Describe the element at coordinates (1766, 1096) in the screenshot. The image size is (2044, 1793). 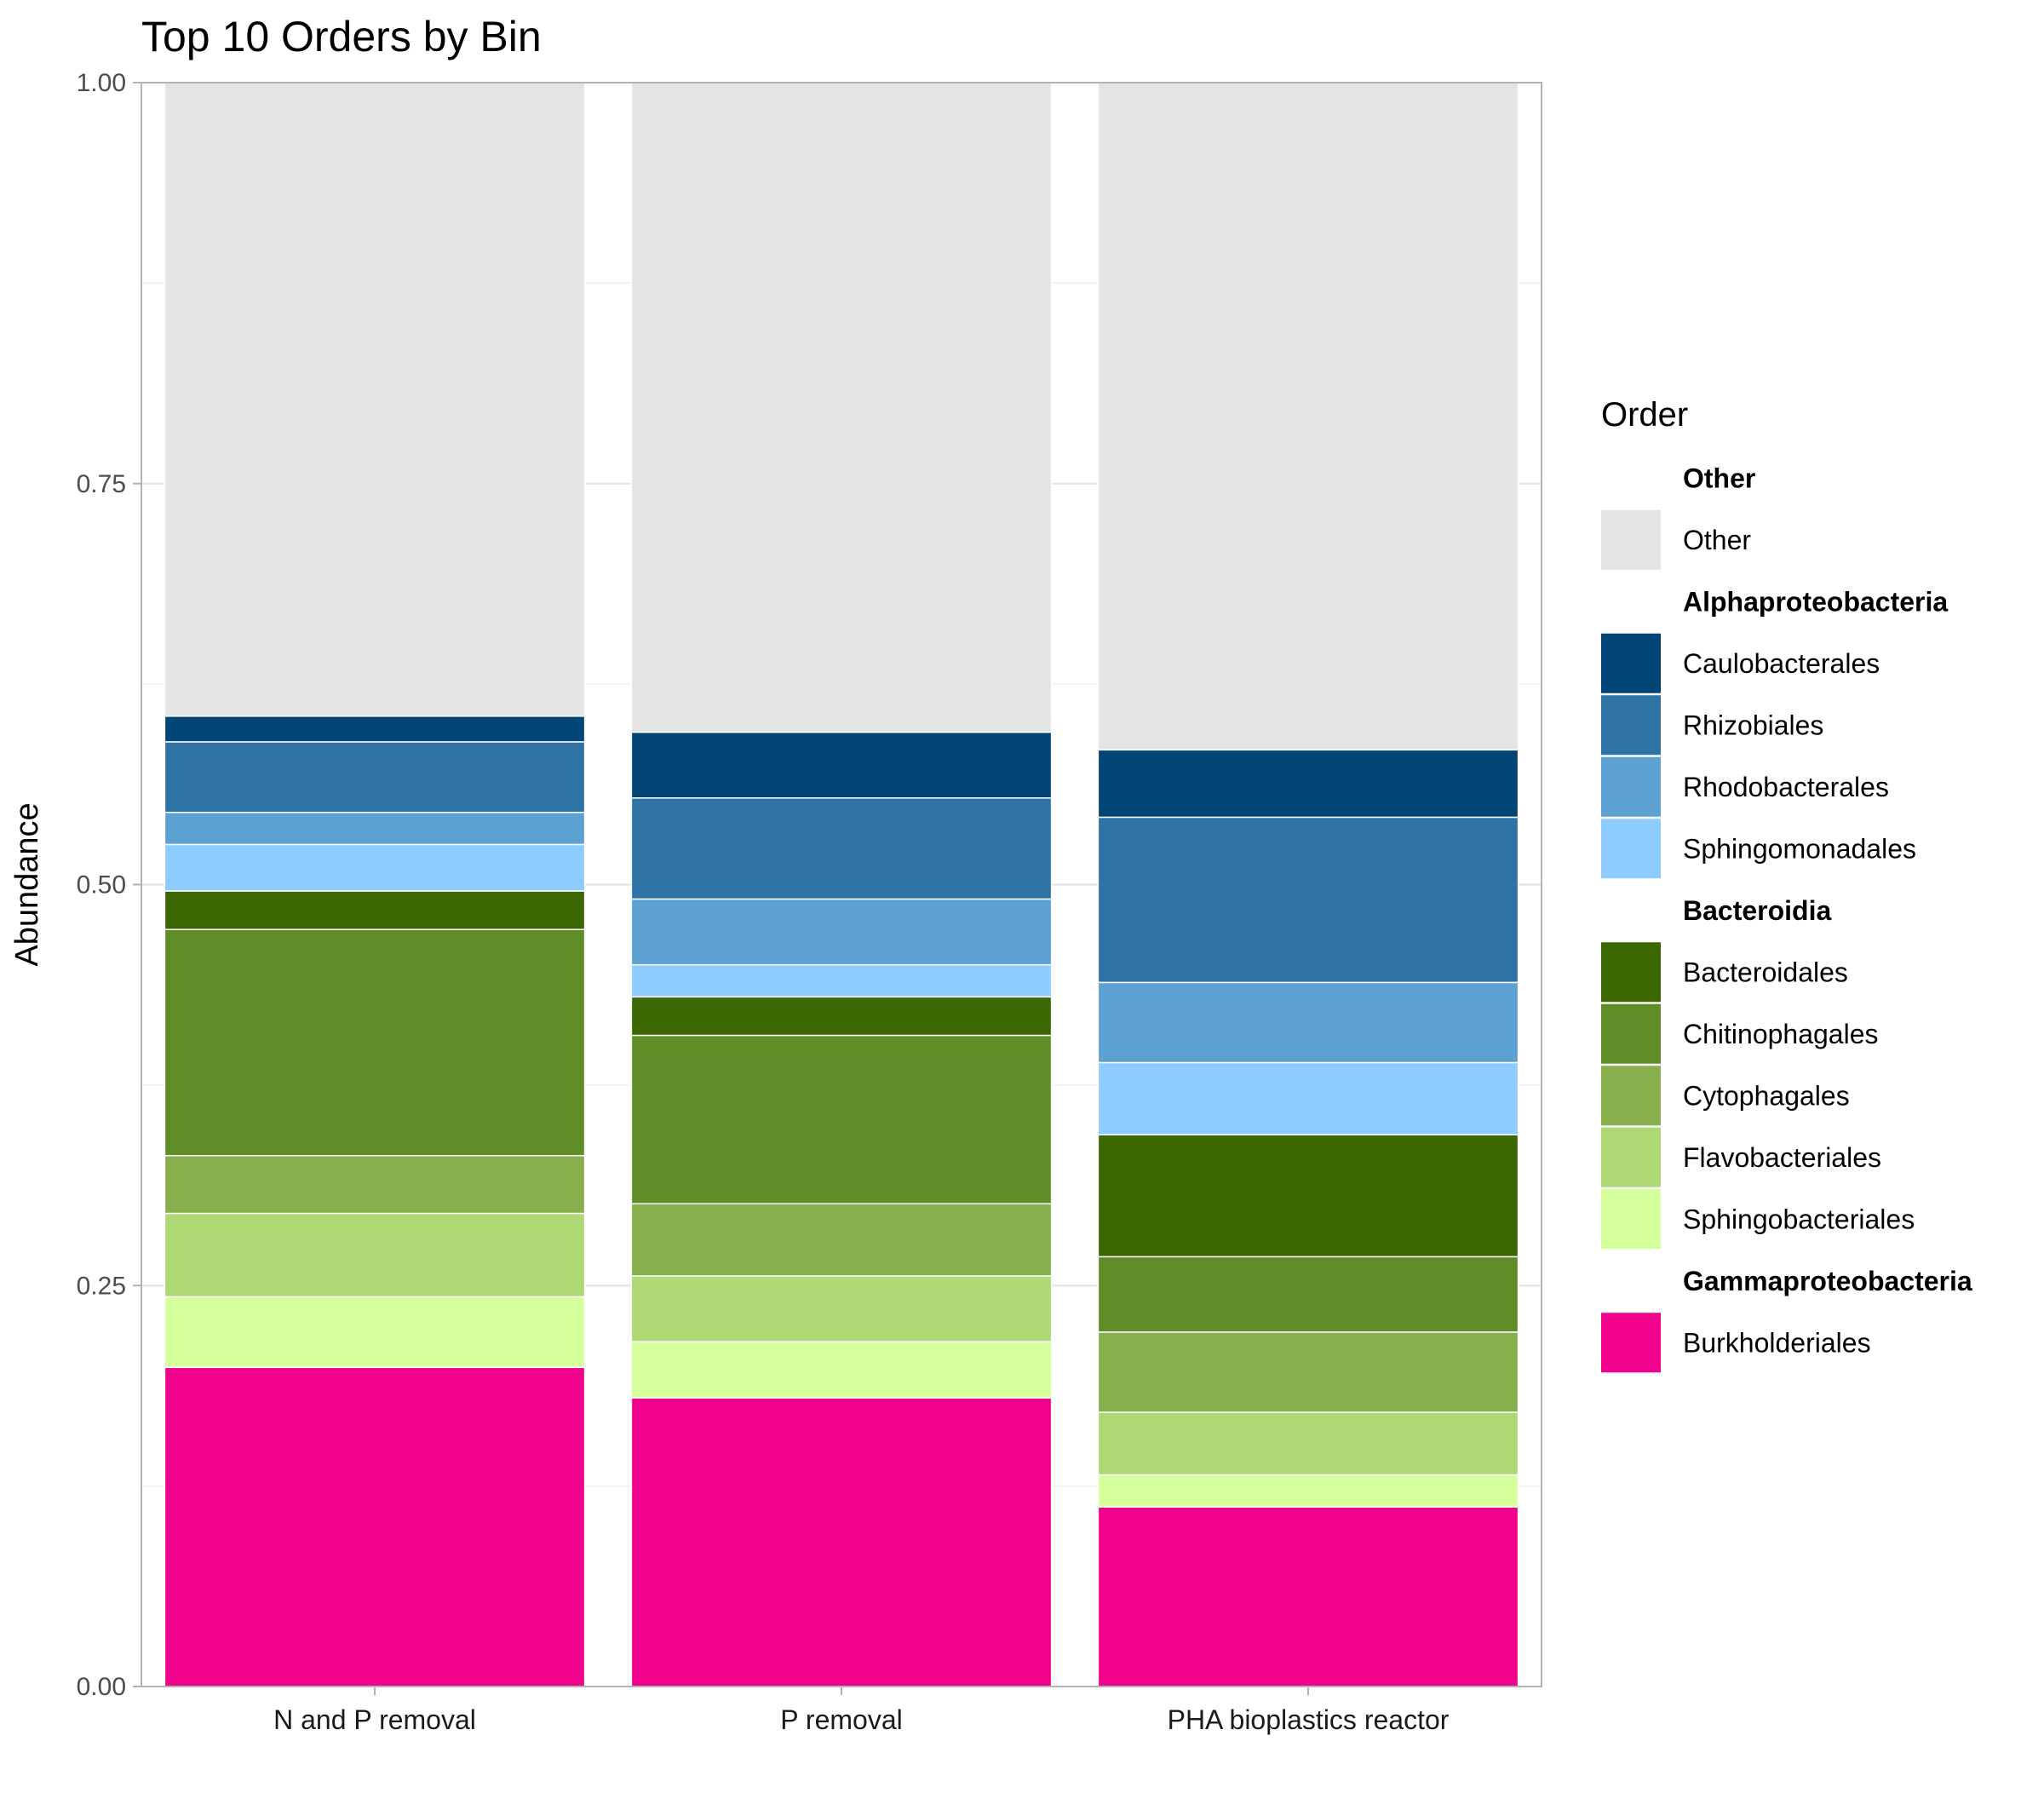
I see `legend-item-label: Cytophagales` at that location.